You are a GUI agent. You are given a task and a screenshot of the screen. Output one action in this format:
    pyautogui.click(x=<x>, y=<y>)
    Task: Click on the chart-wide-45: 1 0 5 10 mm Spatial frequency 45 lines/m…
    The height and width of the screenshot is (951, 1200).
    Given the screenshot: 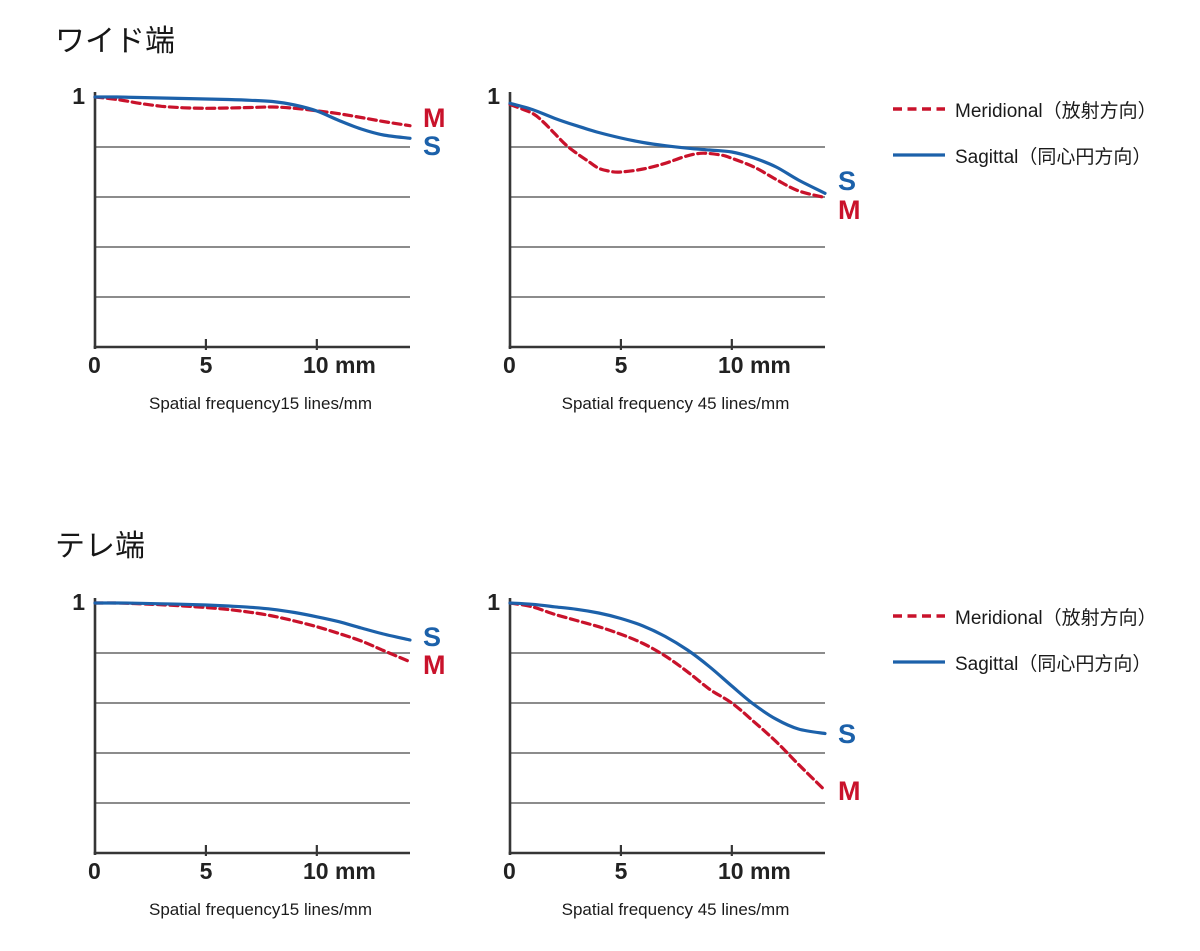 What is the action you would take?
    pyautogui.click(x=673, y=248)
    